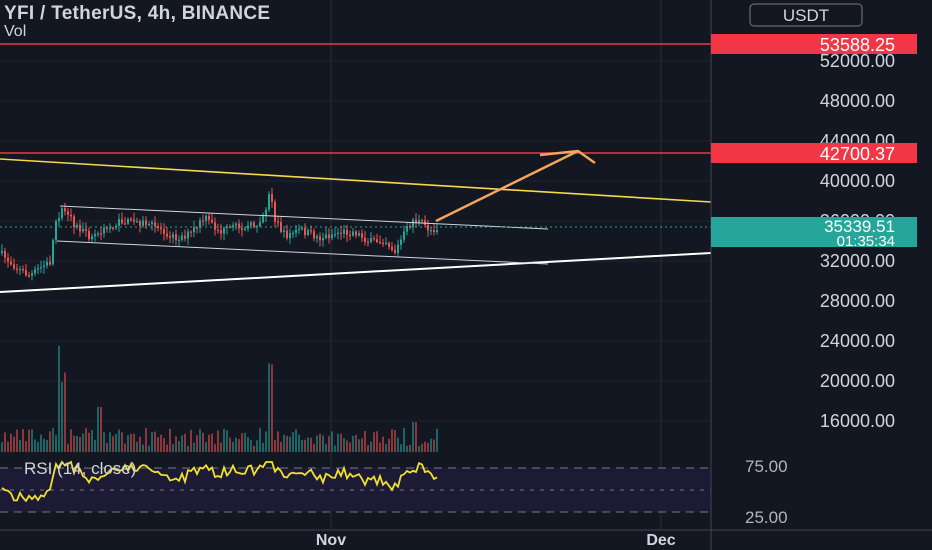 This screenshot has width=932, height=550. Describe the element at coordinates (356, 180) in the screenshot. I see `yellow-trendline` at that location.